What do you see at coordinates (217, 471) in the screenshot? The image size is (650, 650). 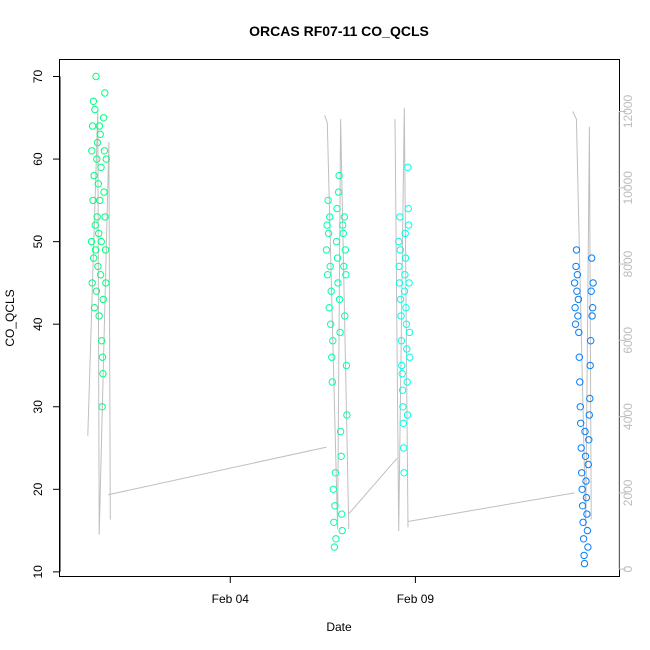 I see `secondary-trace-connector` at bounding box center [217, 471].